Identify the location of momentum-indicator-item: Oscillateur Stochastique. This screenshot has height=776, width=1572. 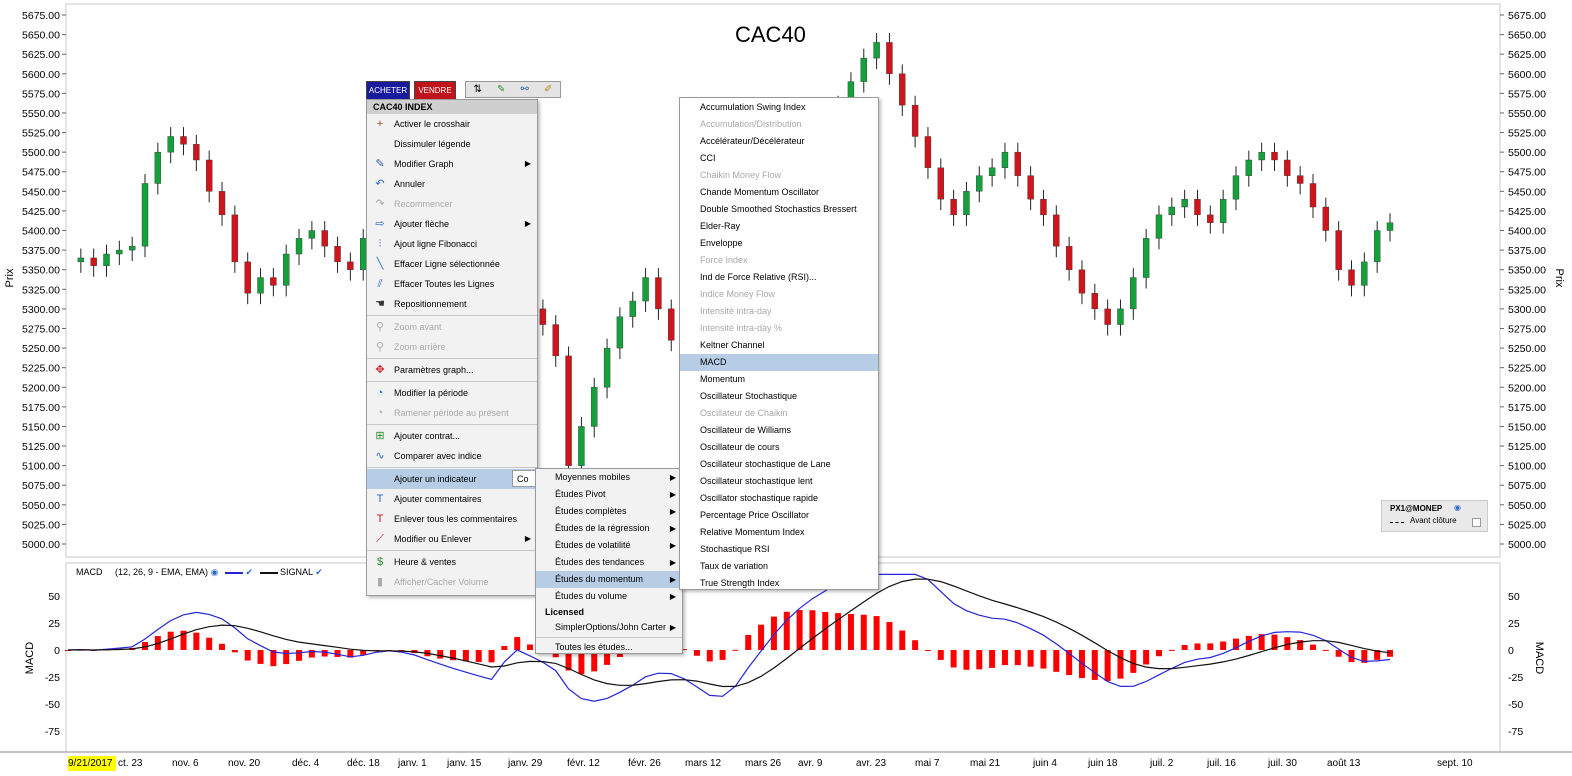
(749, 396).